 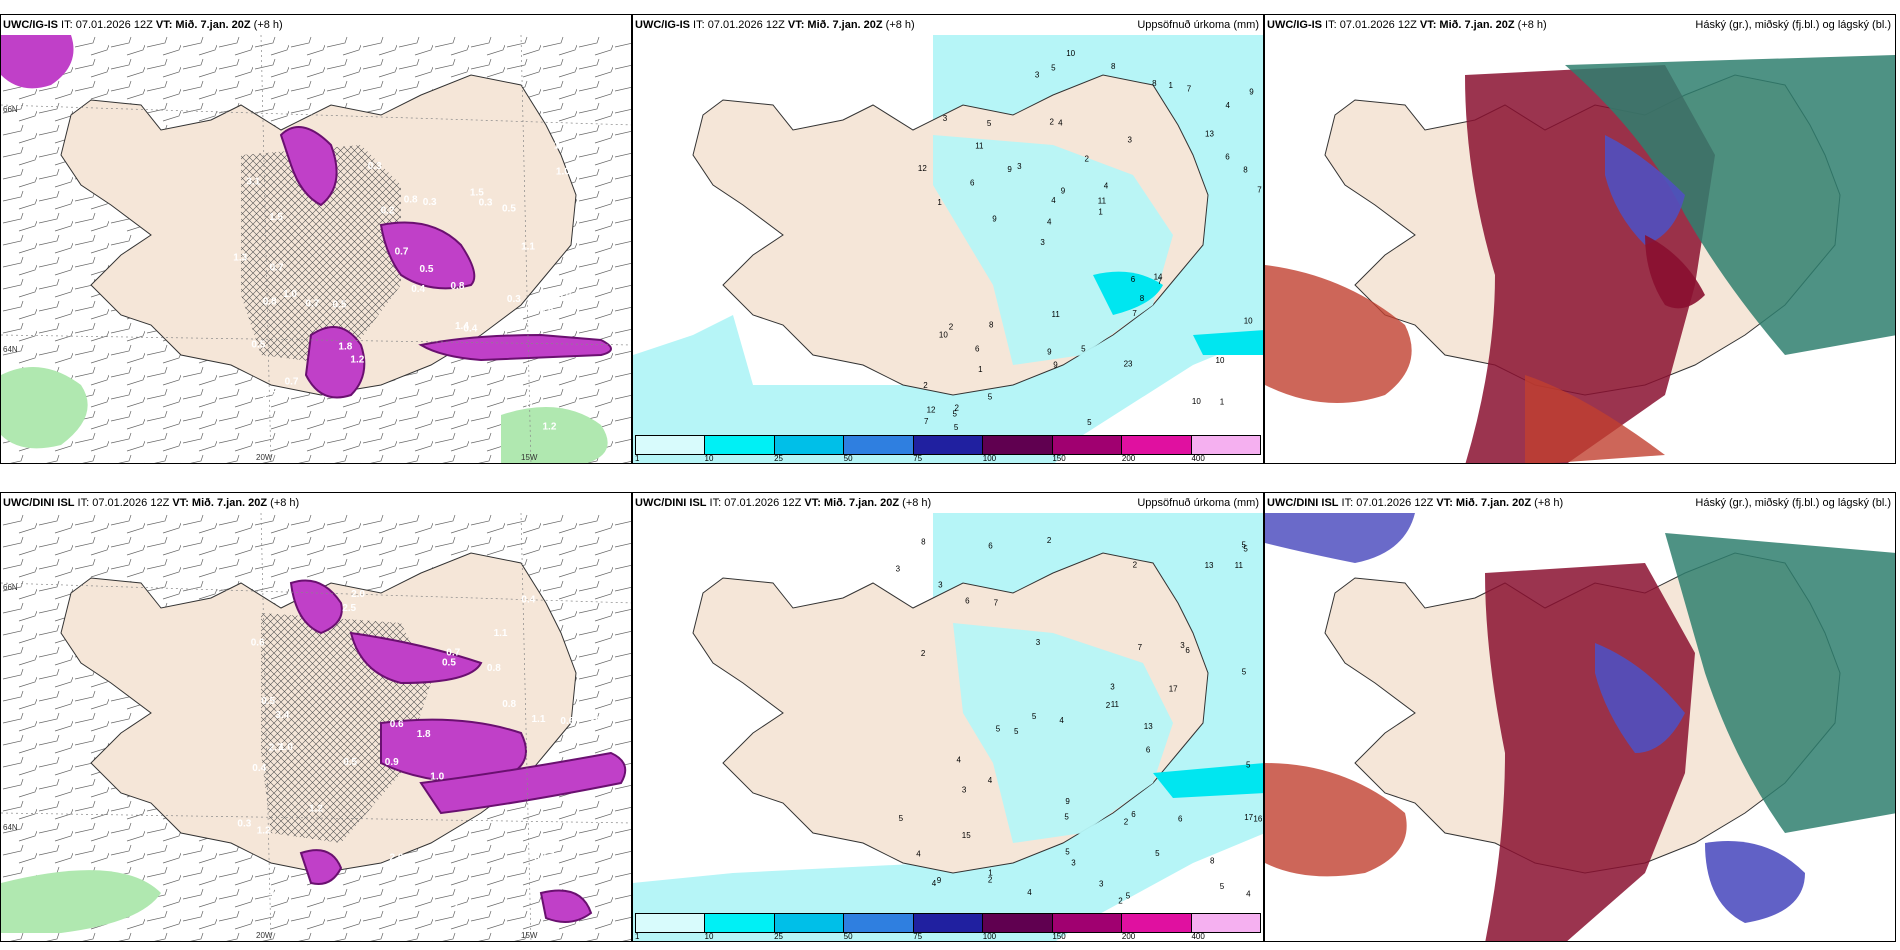 What do you see at coordinates (948, 923) in the screenshot?
I see `precip-legend` at bounding box center [948, 923].